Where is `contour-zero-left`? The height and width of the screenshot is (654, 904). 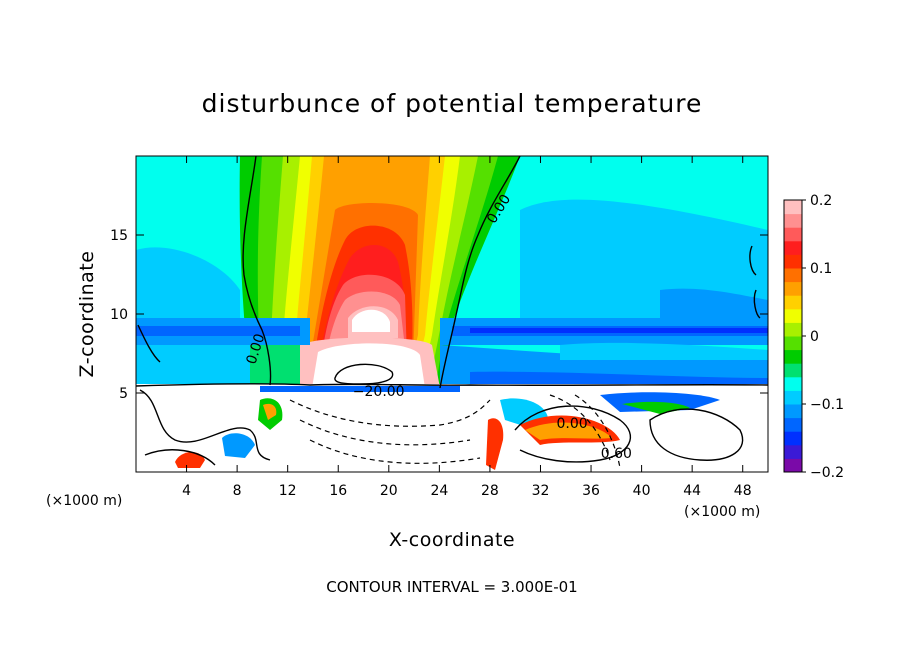
contour-zero-left is located at coordinates (257, 271).